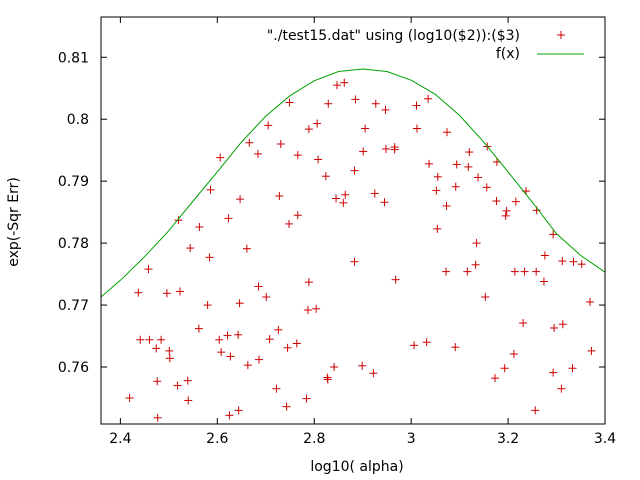 The width and height of the screenshot is (640, 480). What do you see at coordinates (605, 439) in the screenshot?
I see `x-tick-label: 3.4` at bounding box center [605, 439].